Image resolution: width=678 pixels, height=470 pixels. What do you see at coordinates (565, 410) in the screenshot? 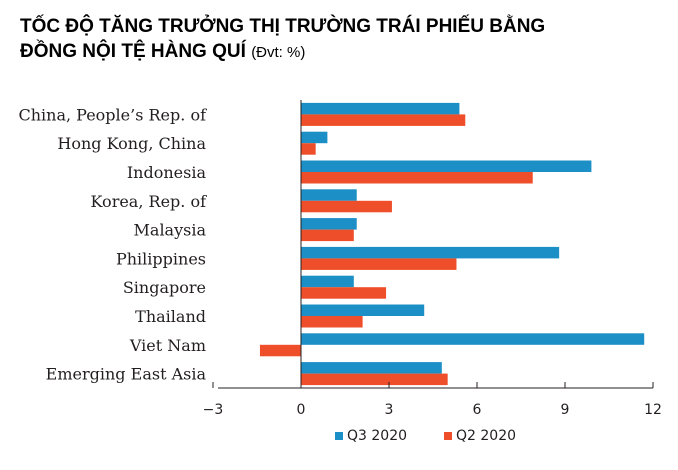
I see `x-tick-label: 9` at bounding box center [565, 410].